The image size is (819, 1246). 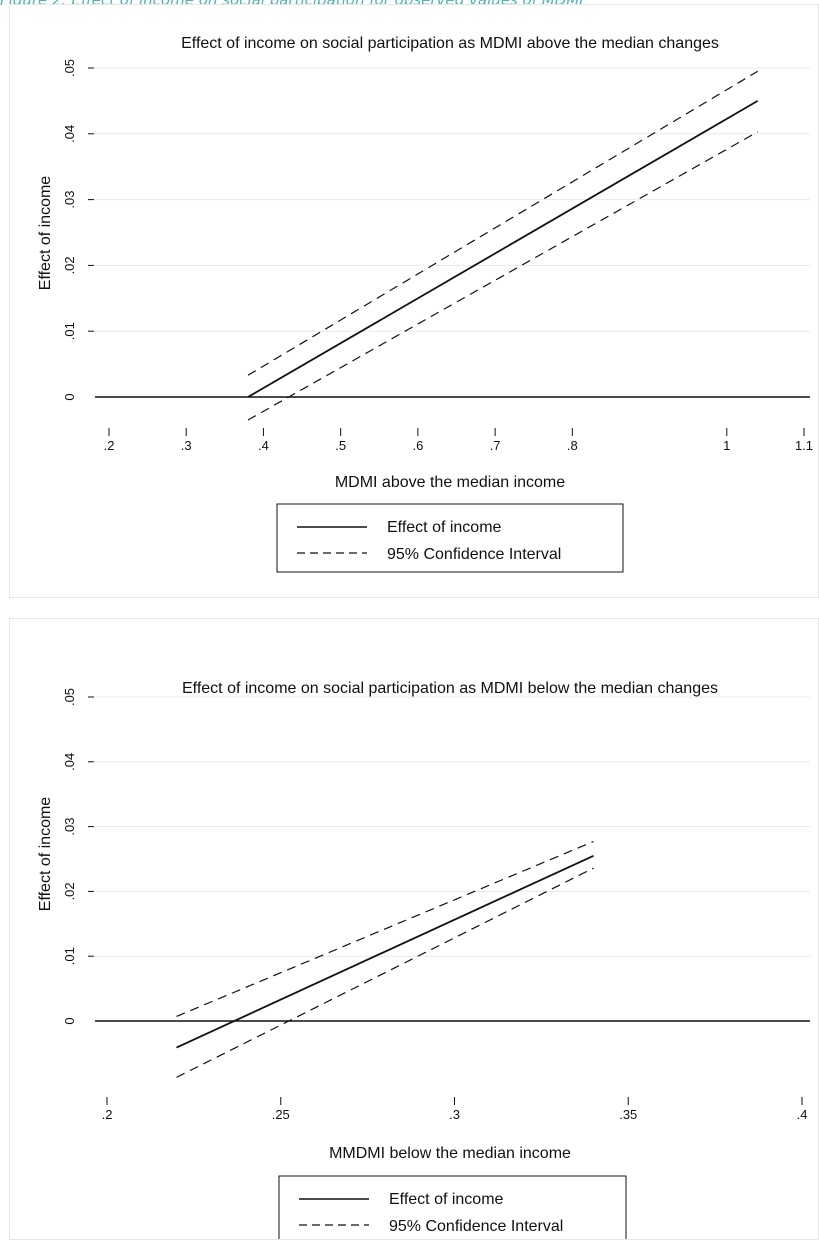 What do you see at coordinates (495, 445) in the screenshot?
I see `x-tick-label: .7` at bounding box center [495, 445].